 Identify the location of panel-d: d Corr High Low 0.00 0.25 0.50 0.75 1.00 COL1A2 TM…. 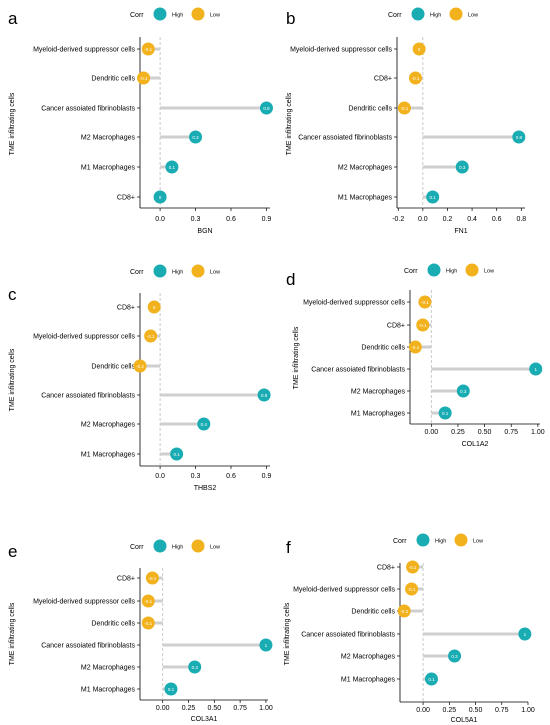
(415, 355).